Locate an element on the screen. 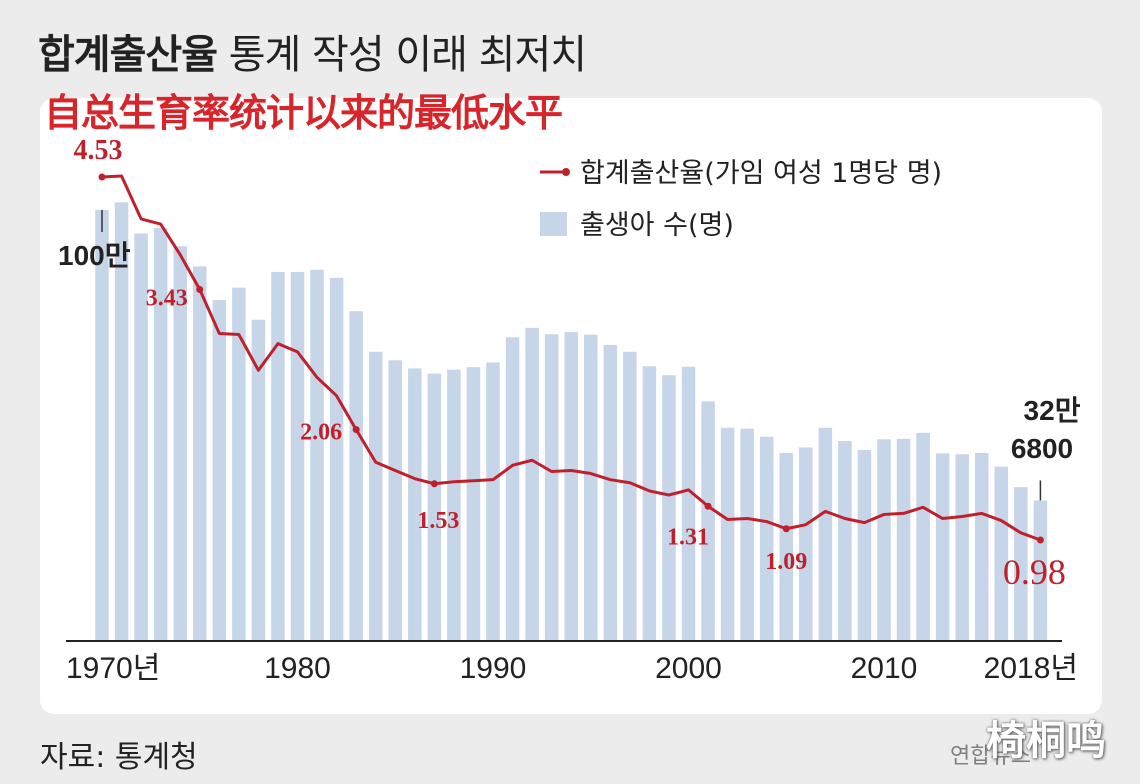 This screenshot has width=1140, height=784. legend-bar-label: 출생아 수(명) is located at coordinates (657, 225).